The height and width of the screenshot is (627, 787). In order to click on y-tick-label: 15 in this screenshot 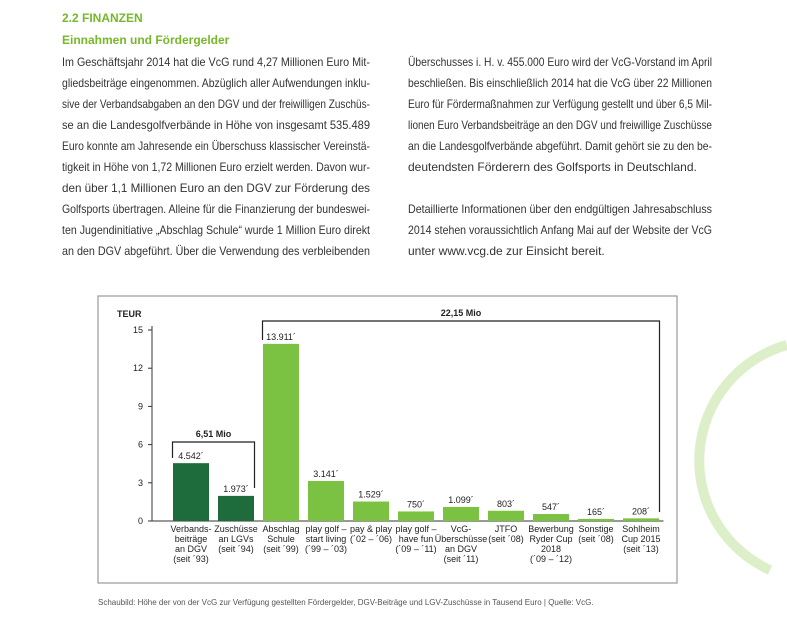, I will do `click(138, 330)`.